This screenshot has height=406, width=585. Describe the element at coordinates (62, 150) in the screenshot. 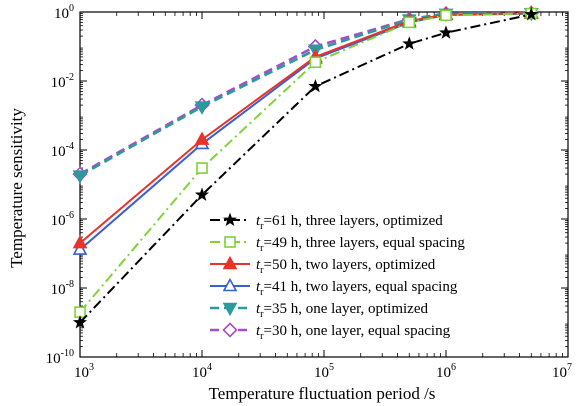

I see `y-tick-label: 10⁻⁴` at that location.